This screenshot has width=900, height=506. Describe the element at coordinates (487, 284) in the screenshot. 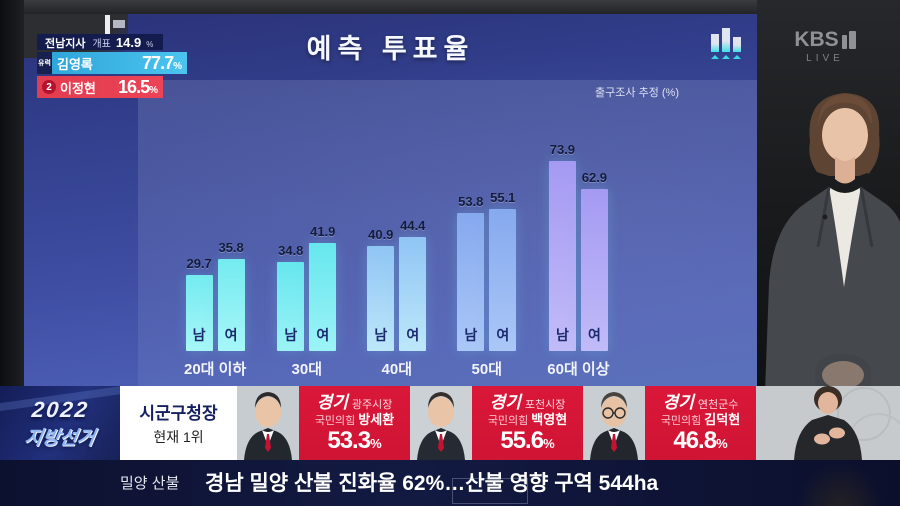

I see `chart-group: 53.8 남 55.1 여 50대` at that location.